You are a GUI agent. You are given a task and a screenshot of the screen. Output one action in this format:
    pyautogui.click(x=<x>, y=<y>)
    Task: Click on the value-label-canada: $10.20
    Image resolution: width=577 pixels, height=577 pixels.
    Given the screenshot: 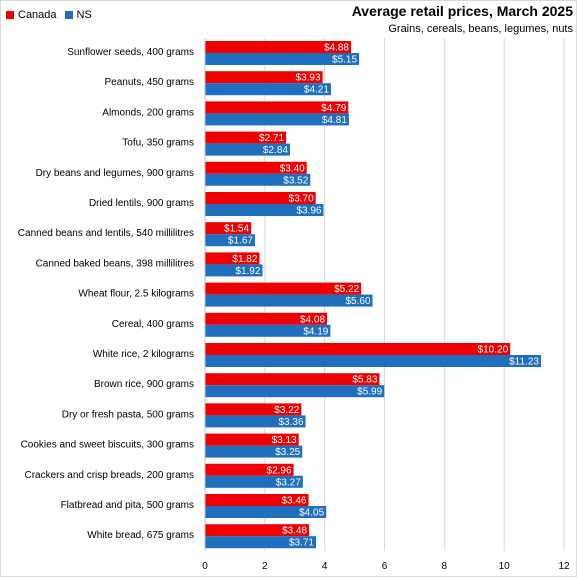 What is the action you would take?
    pyautogui.click(x=493, y=350)
    